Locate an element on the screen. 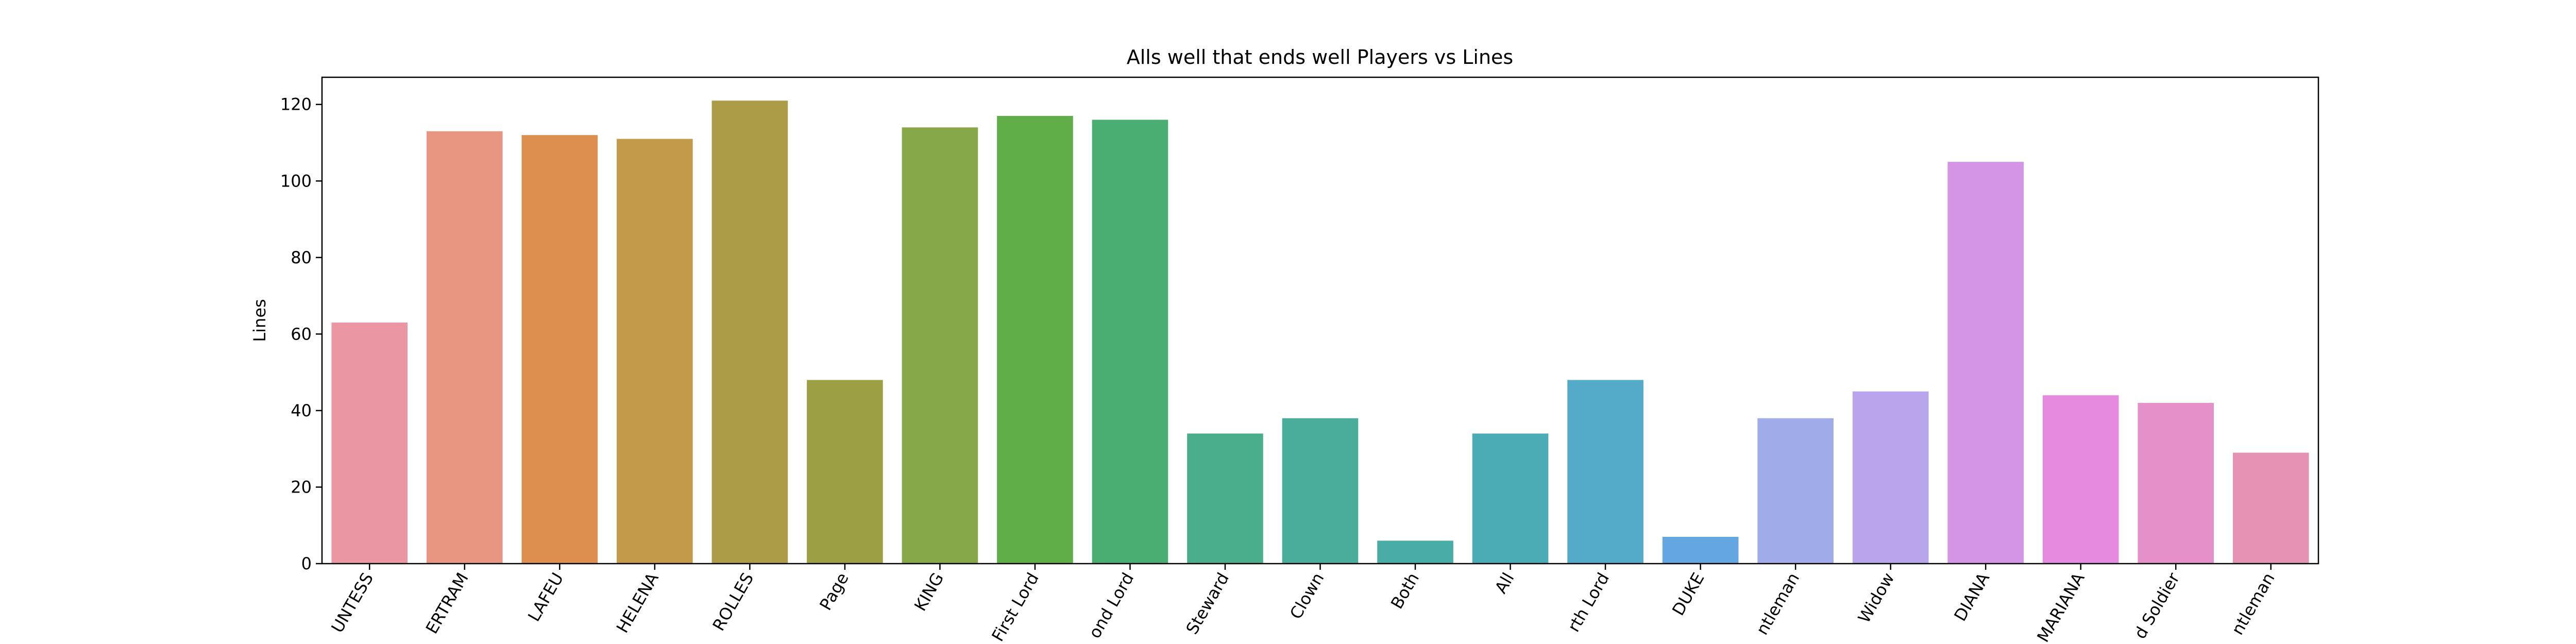 The width and height of the screenshot is (2576, 644). x-tick-label: MARIANA is located at coordinates (2060, 606).